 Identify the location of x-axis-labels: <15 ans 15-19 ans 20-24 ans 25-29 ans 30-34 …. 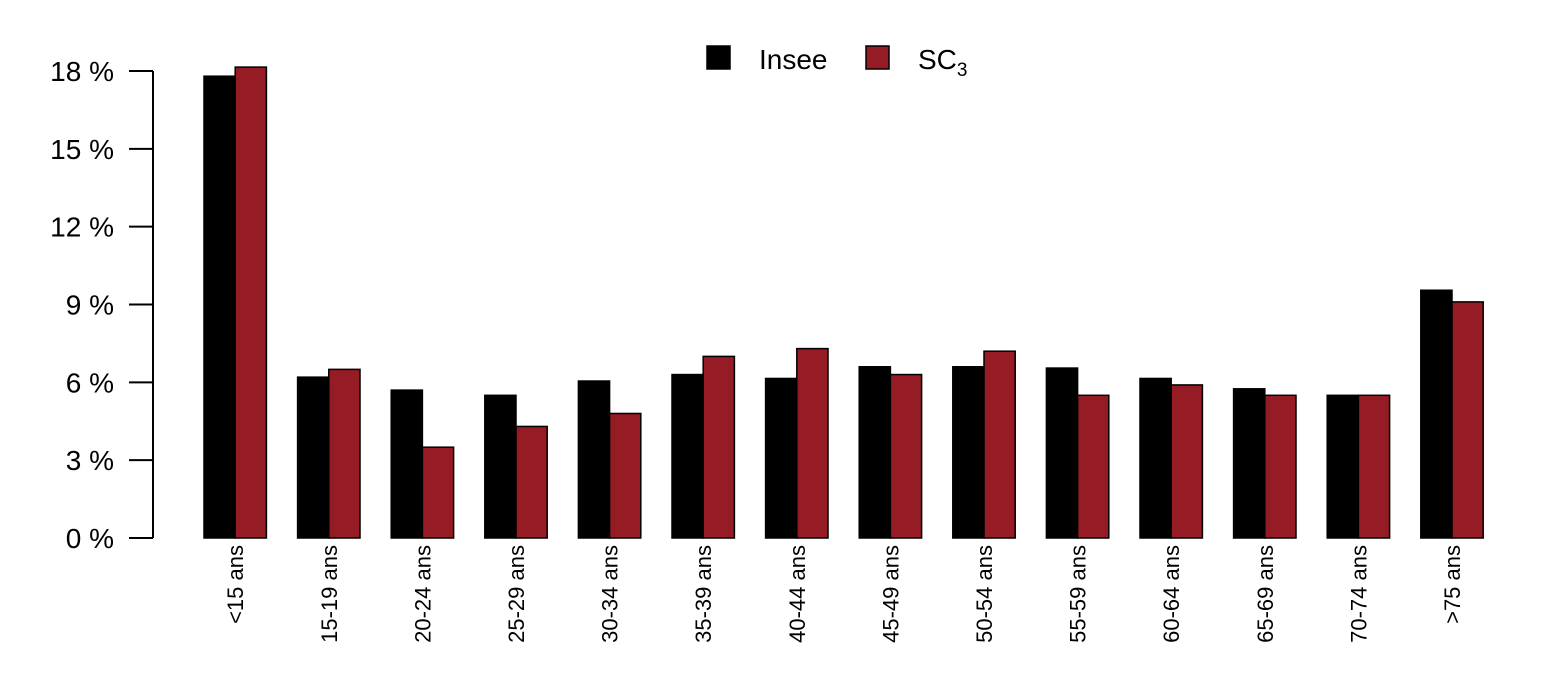
(844, 594).